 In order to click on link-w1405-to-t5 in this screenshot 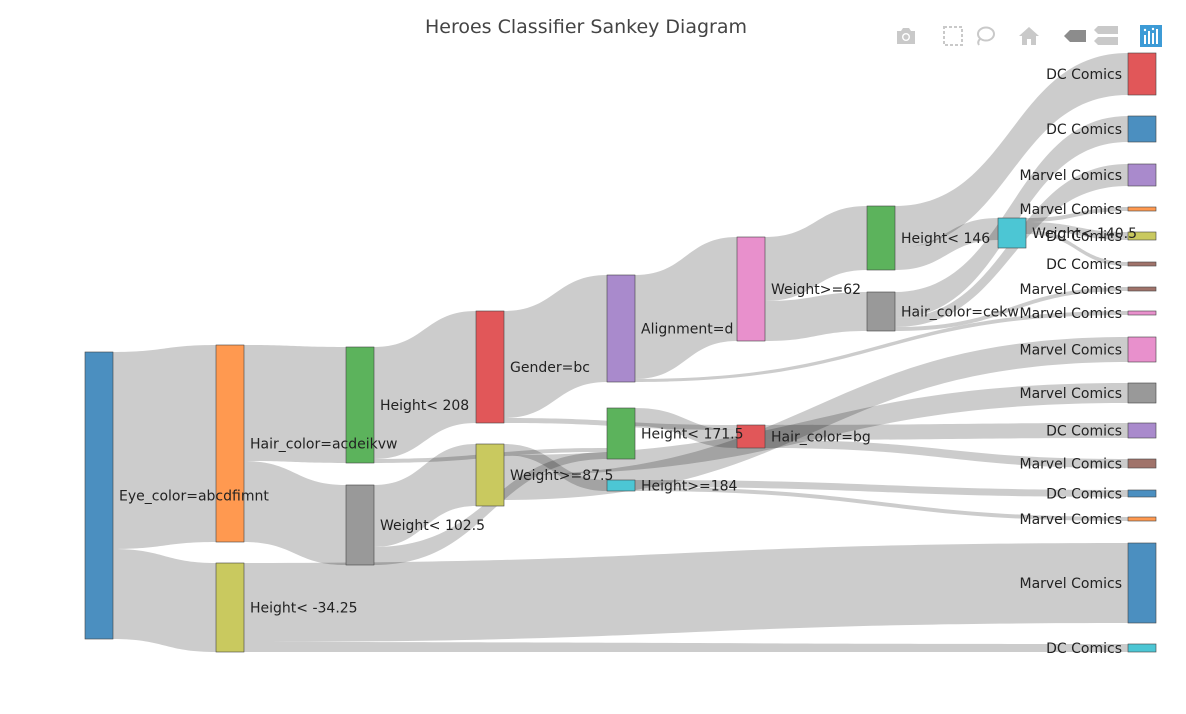, I will do `click(1077, 231)`.